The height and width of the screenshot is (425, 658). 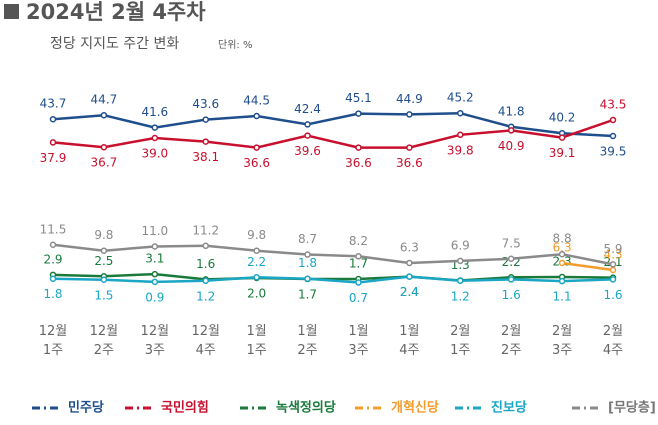 I want to click on x-tick-label: 12월 1주, so click(x=53, y=341).